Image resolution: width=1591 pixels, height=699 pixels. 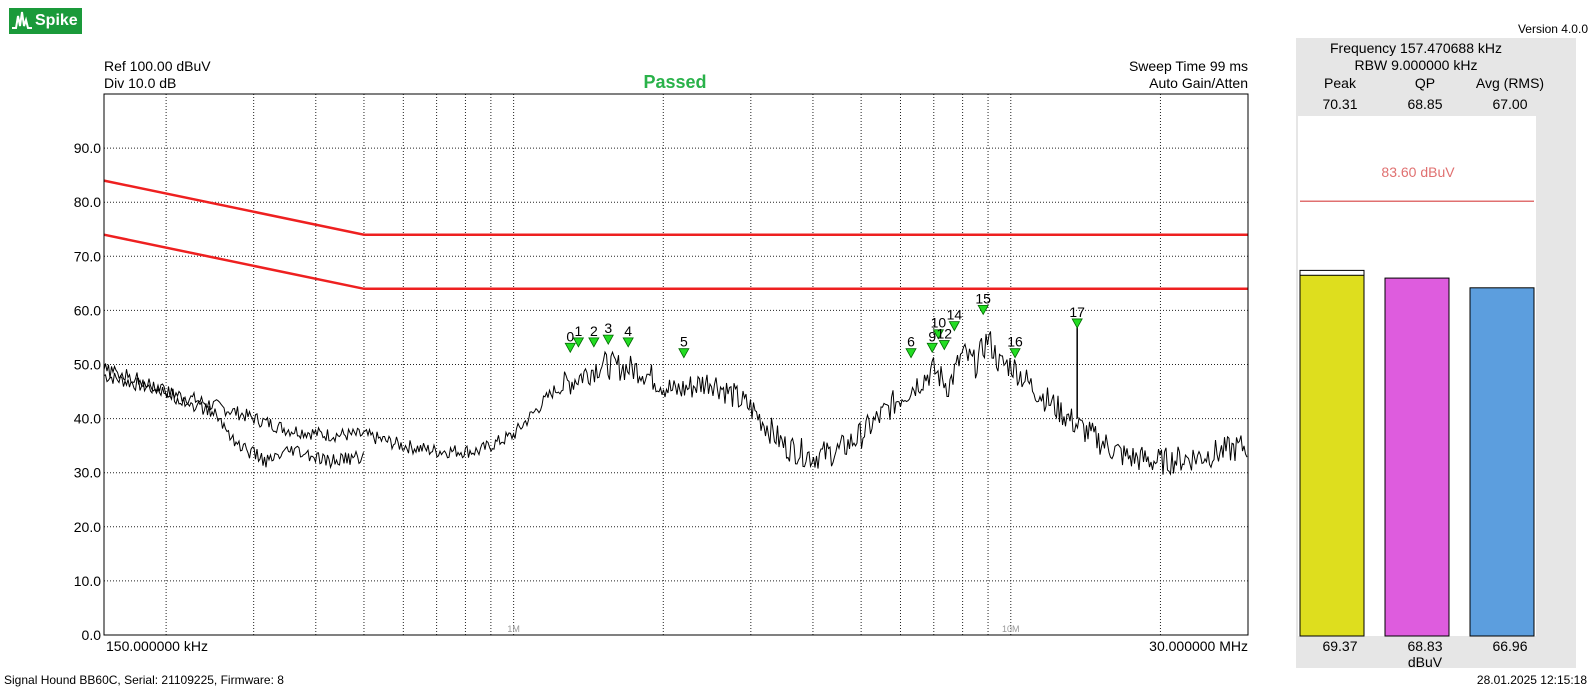 I want to click on marker-label: 17, so click(x=1077, y=312).